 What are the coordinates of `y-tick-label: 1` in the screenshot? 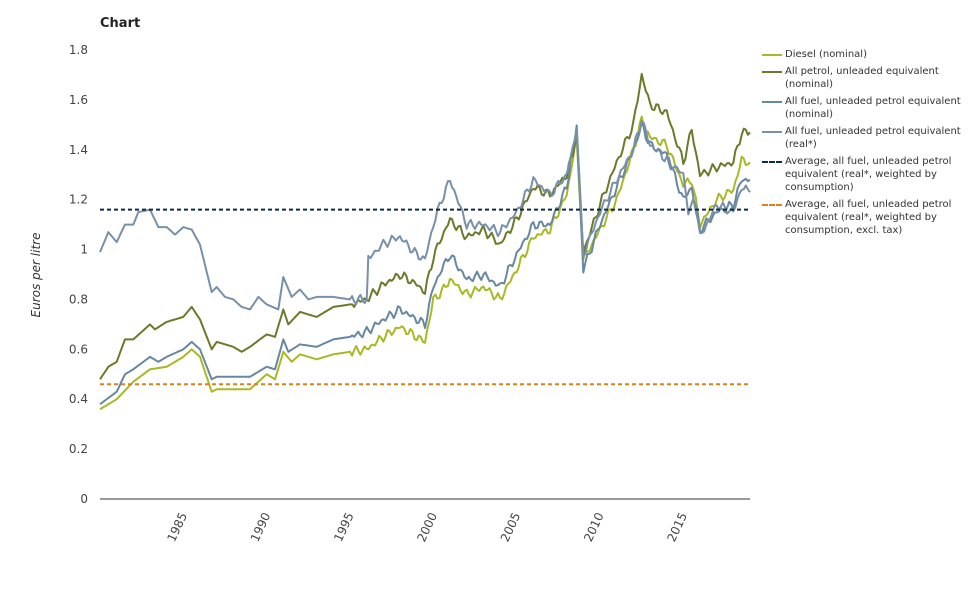 It's located at (84, 250).